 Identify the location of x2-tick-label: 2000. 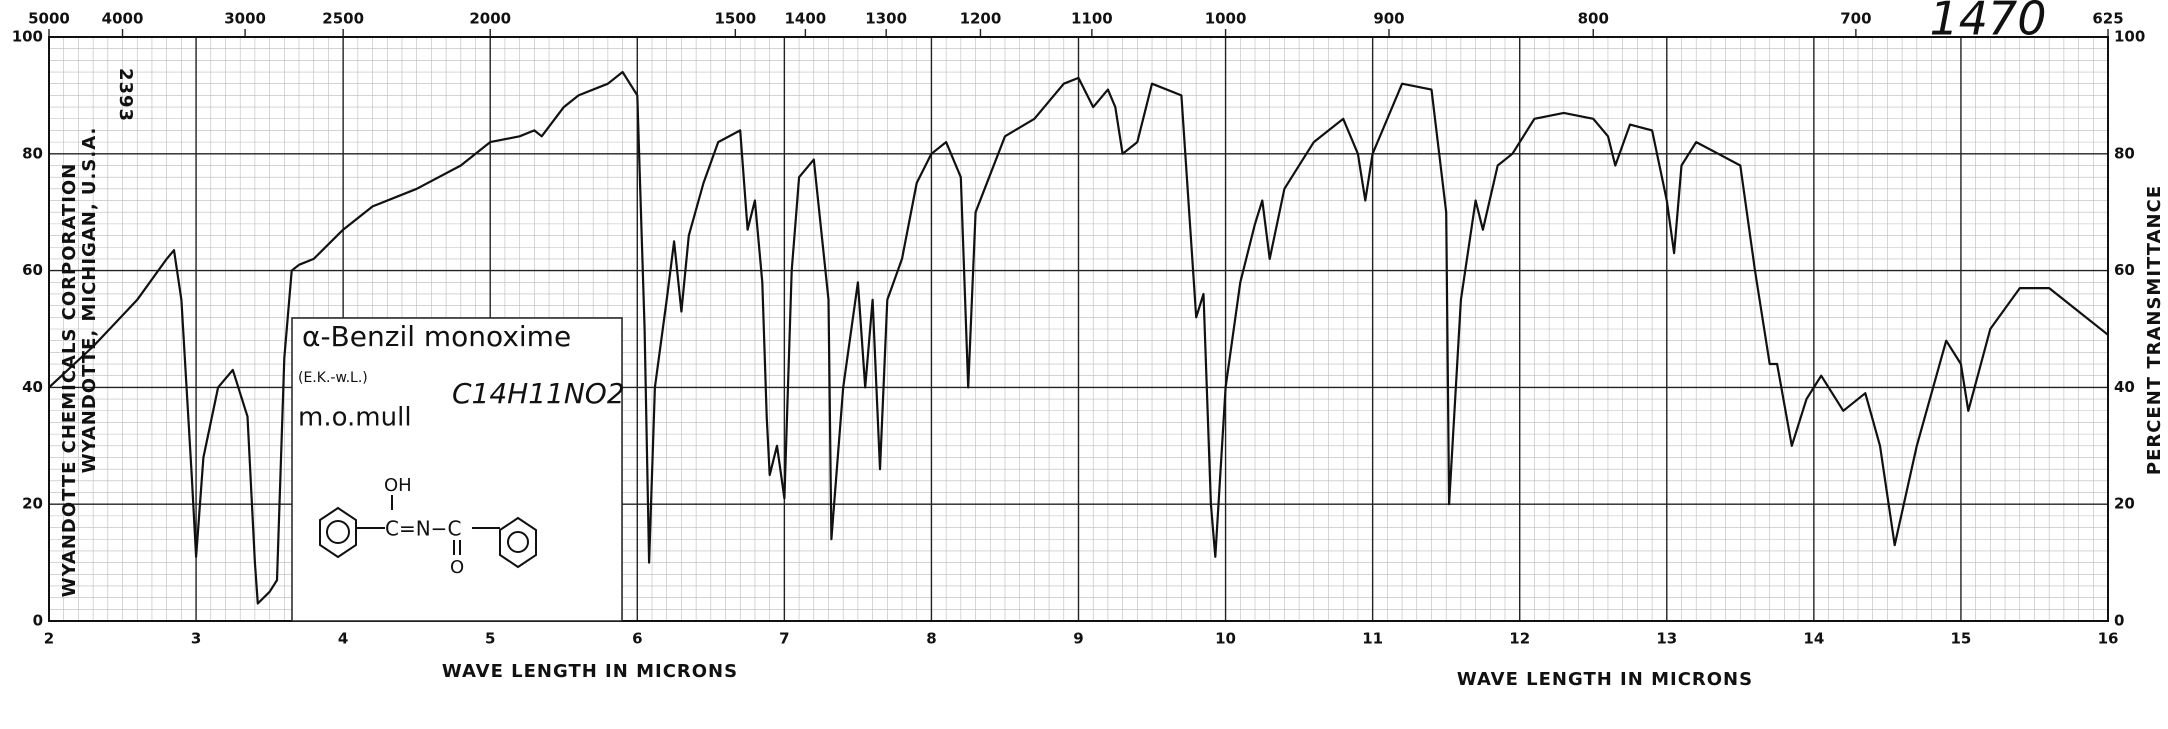
(490, 19).